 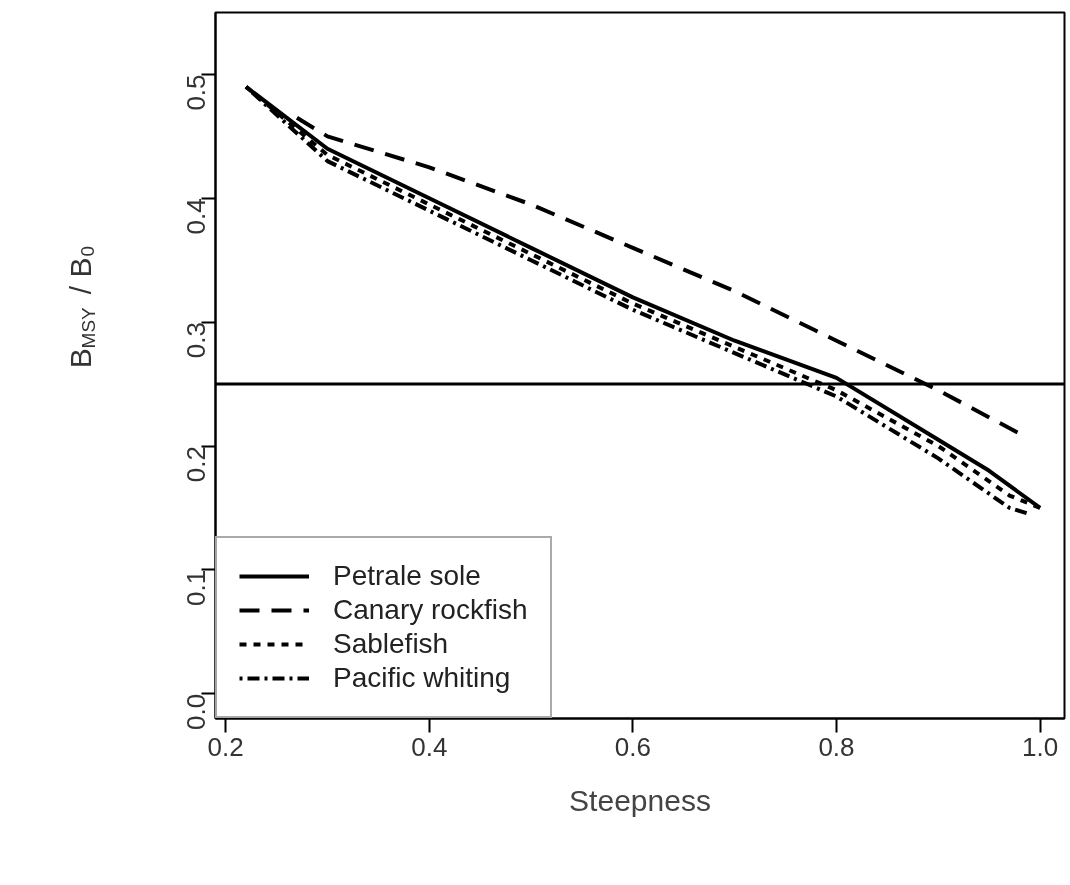 What do you see at coordinates (391, 644) in the screenshot?
I see `legend-label: Sablefish` at bounding box center [391, 644].